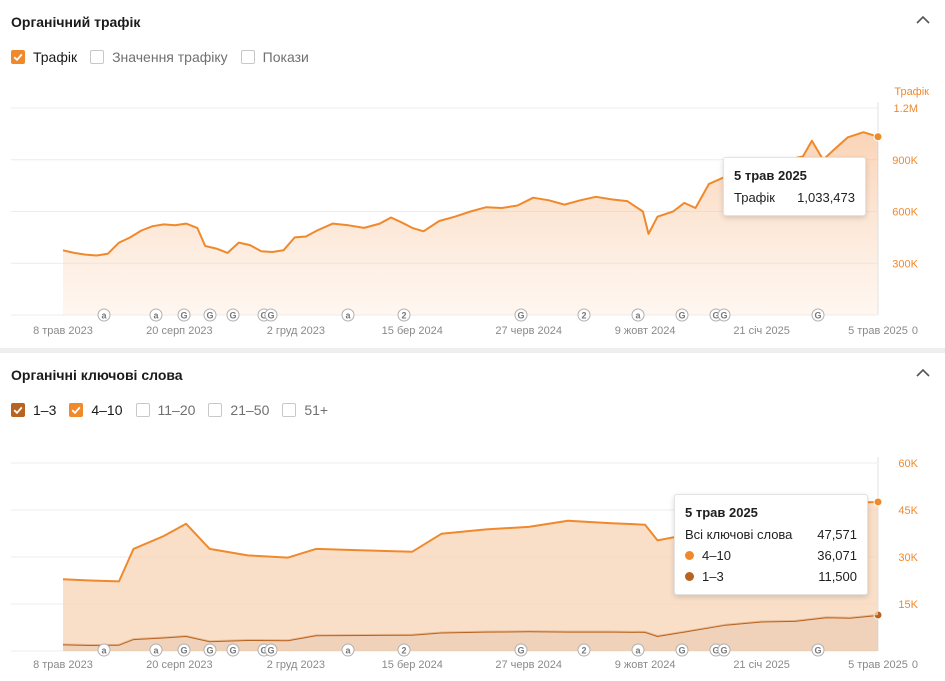 The height and width of the screenshot is (681, 945). I want to click on x-tick-label: 5 трав 2025, so click(878, 331).